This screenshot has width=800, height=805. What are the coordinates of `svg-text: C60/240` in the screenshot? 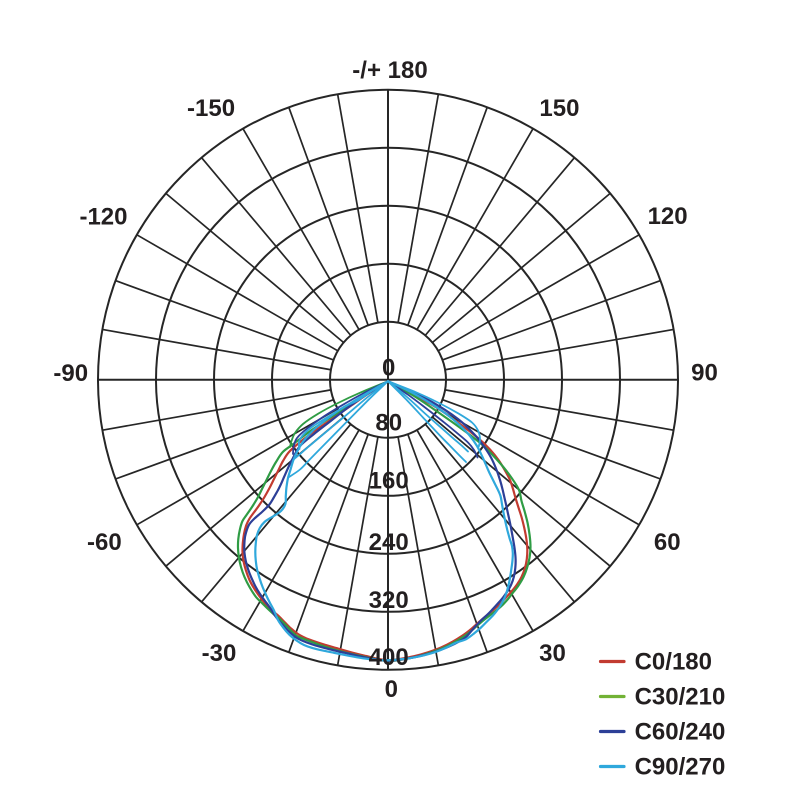 It's located at (680, 732).